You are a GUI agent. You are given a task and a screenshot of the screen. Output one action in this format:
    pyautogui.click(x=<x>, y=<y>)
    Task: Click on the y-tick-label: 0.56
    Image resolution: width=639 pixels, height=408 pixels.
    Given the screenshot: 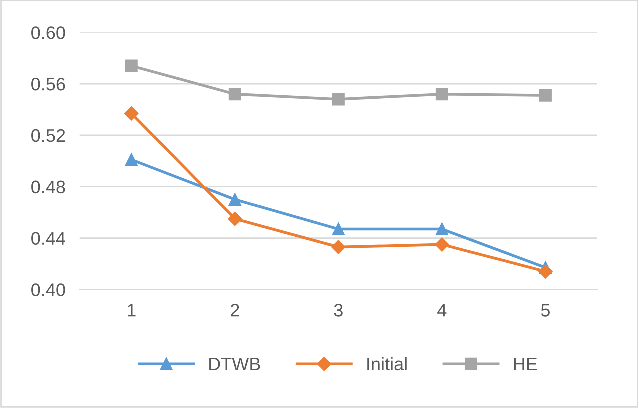 What is the action you would take?
    pyautogui.click(x=49, y=84)
    